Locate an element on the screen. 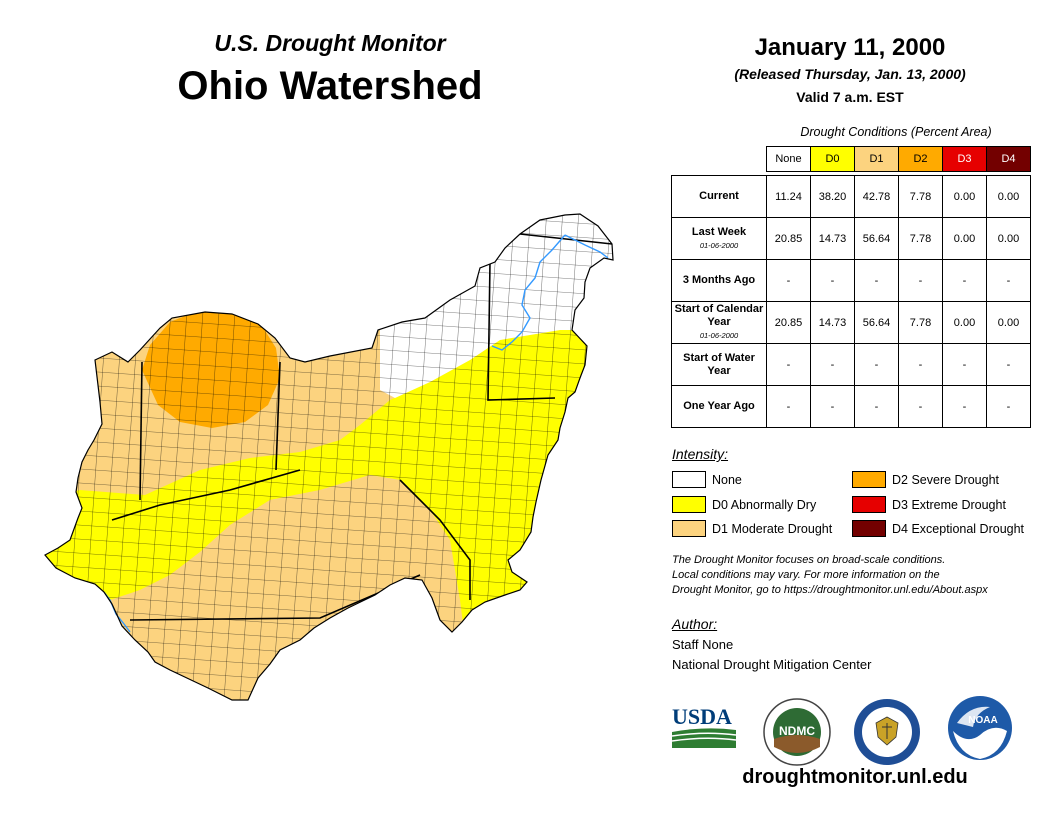 Image resolution: width=1056 pixels, height=816 pixels. legend-item-none: None is located at coordinates (707, 479).